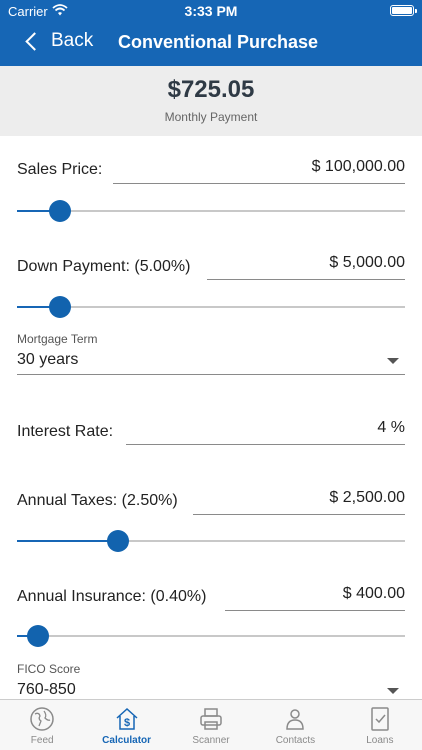 This screenshot has height=750, width=422. I want to click on nav-bar: Back Conventional Purchase, so click(211, 44).